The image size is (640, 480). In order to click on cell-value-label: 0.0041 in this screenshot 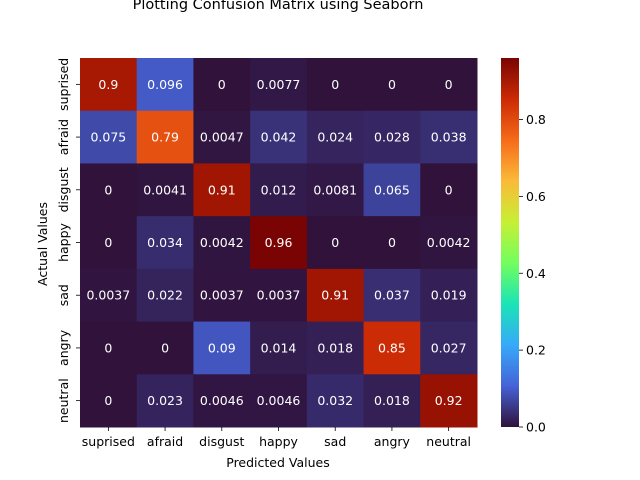, I will do `click(165, 189)`.